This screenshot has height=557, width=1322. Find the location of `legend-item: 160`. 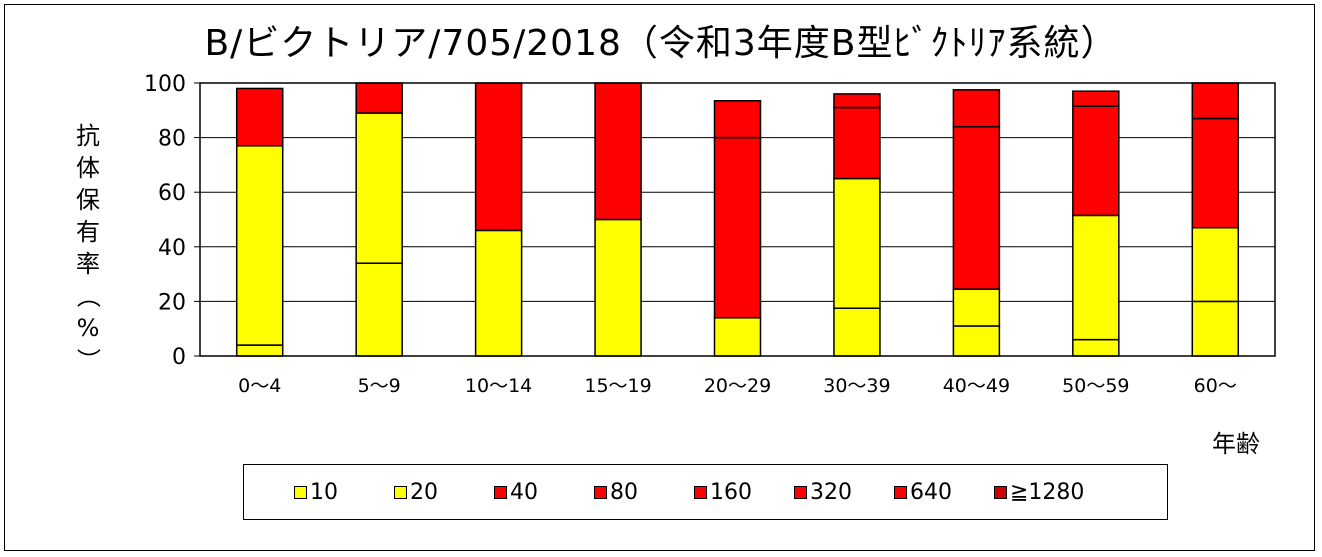

legend-item: 160 is located at coordinates (723, 492).